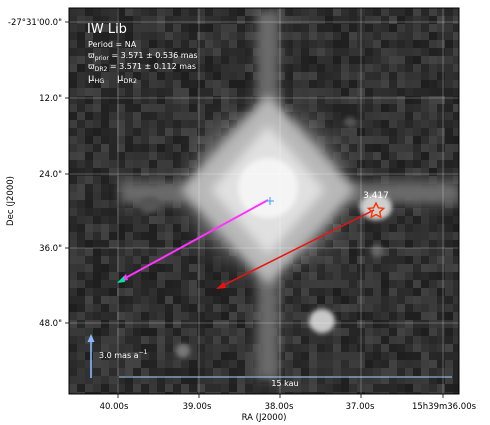 The image size is (490, 425). I want to click on y-tick-label-00: -27°31'00.0", so click(35, 23).